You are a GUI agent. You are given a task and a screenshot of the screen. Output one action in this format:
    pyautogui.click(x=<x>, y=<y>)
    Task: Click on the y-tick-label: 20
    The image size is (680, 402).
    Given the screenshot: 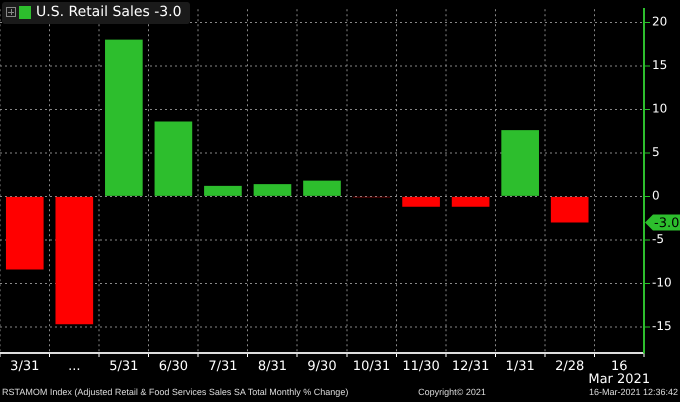 What is the action you would take?
    pyautogui.click(x=660, y=21)
    